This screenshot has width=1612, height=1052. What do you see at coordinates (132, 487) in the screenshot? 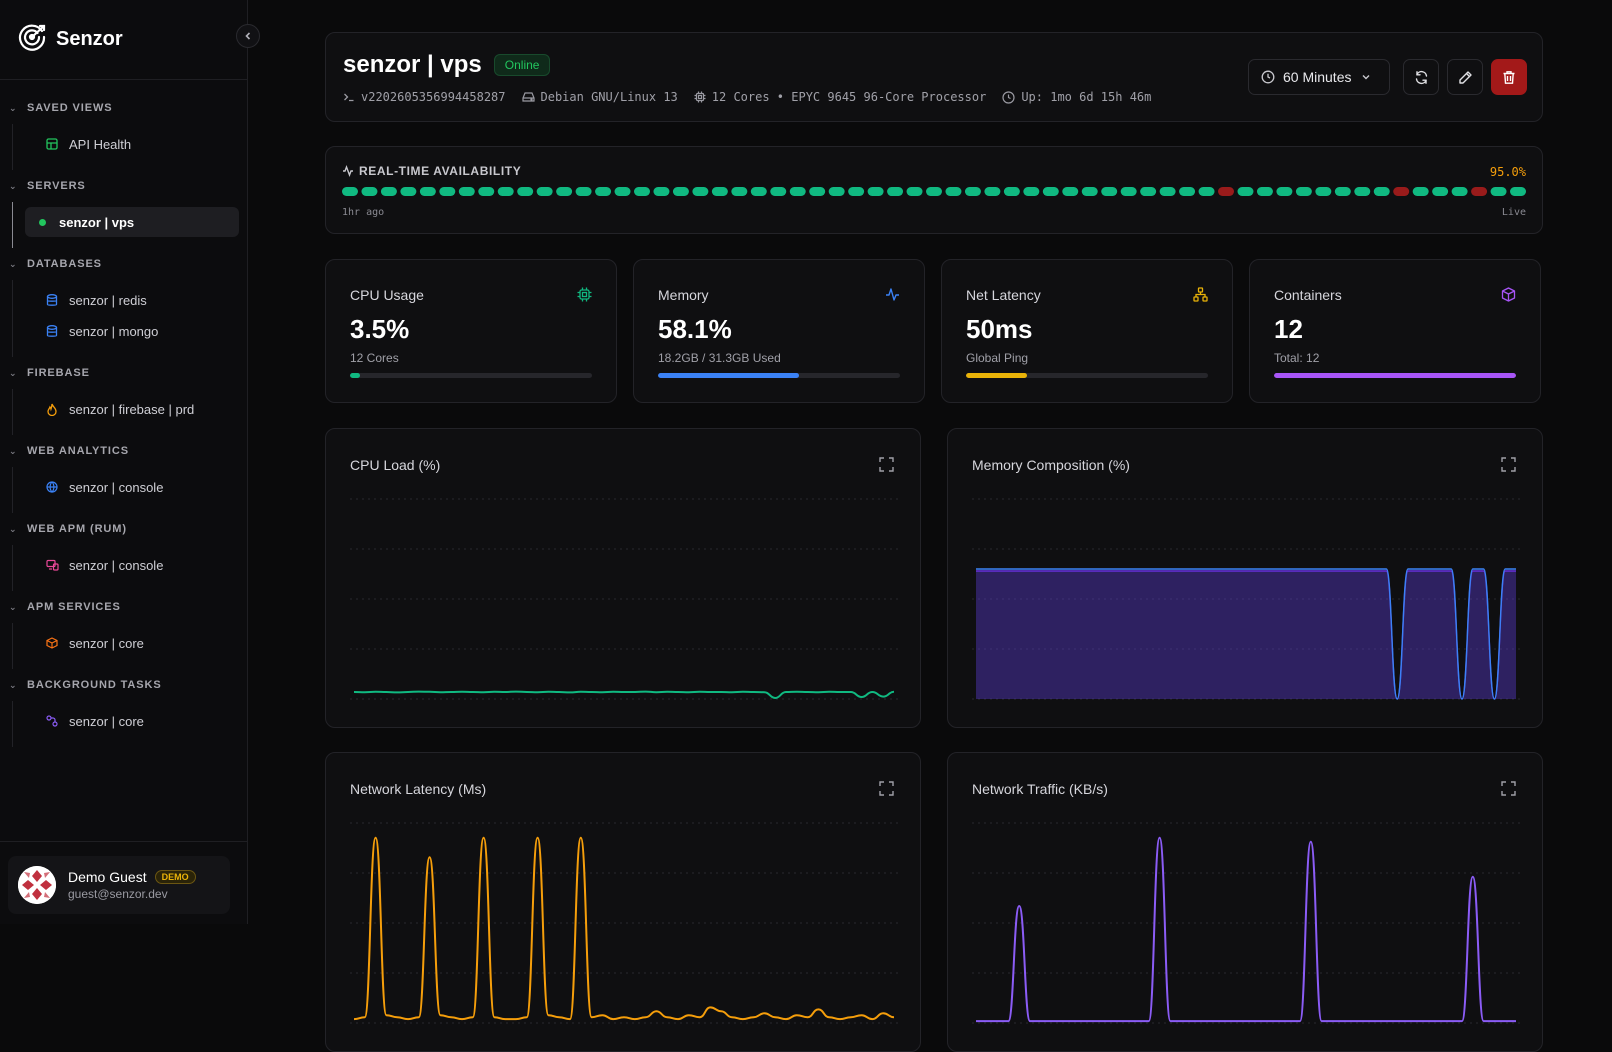
I see `sidebar-item-senzor-console-analytics: senzor | console` at bounding box center [132, 487].